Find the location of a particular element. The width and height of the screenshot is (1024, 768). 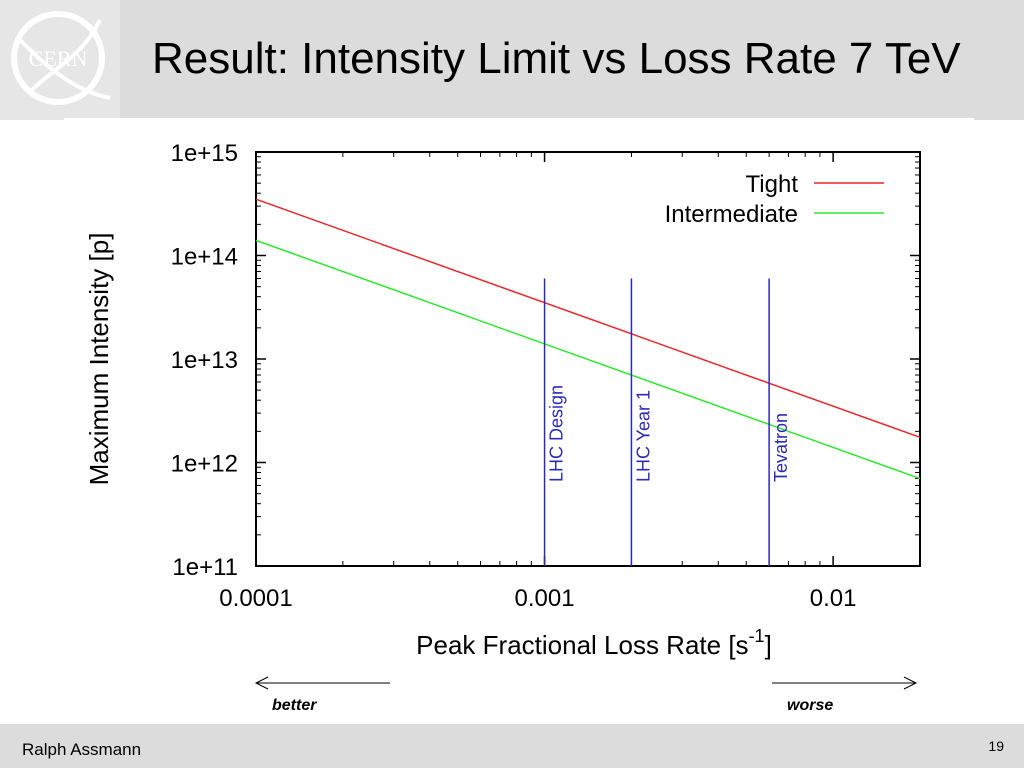

x-tick-label: 0.001 is located at coordinates (545, 598).